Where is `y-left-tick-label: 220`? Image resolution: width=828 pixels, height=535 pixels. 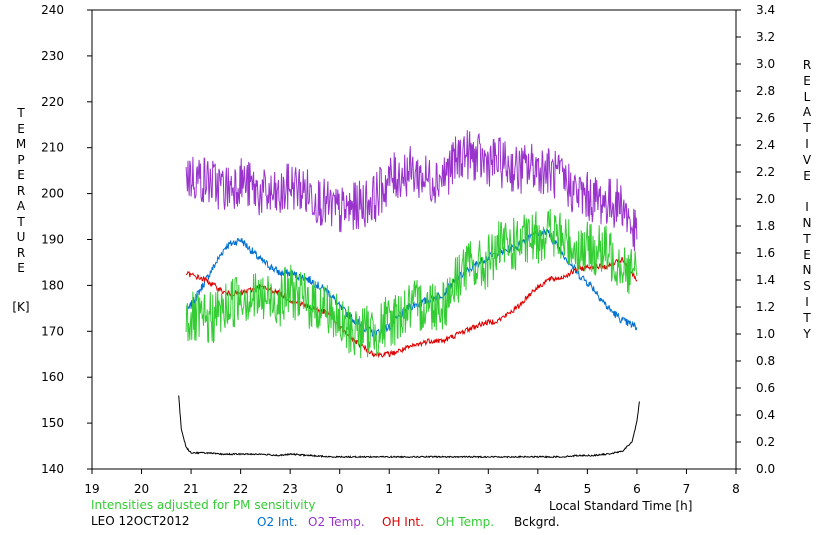 y-left-tick-label: 220 is located at coordinates (52, 102).